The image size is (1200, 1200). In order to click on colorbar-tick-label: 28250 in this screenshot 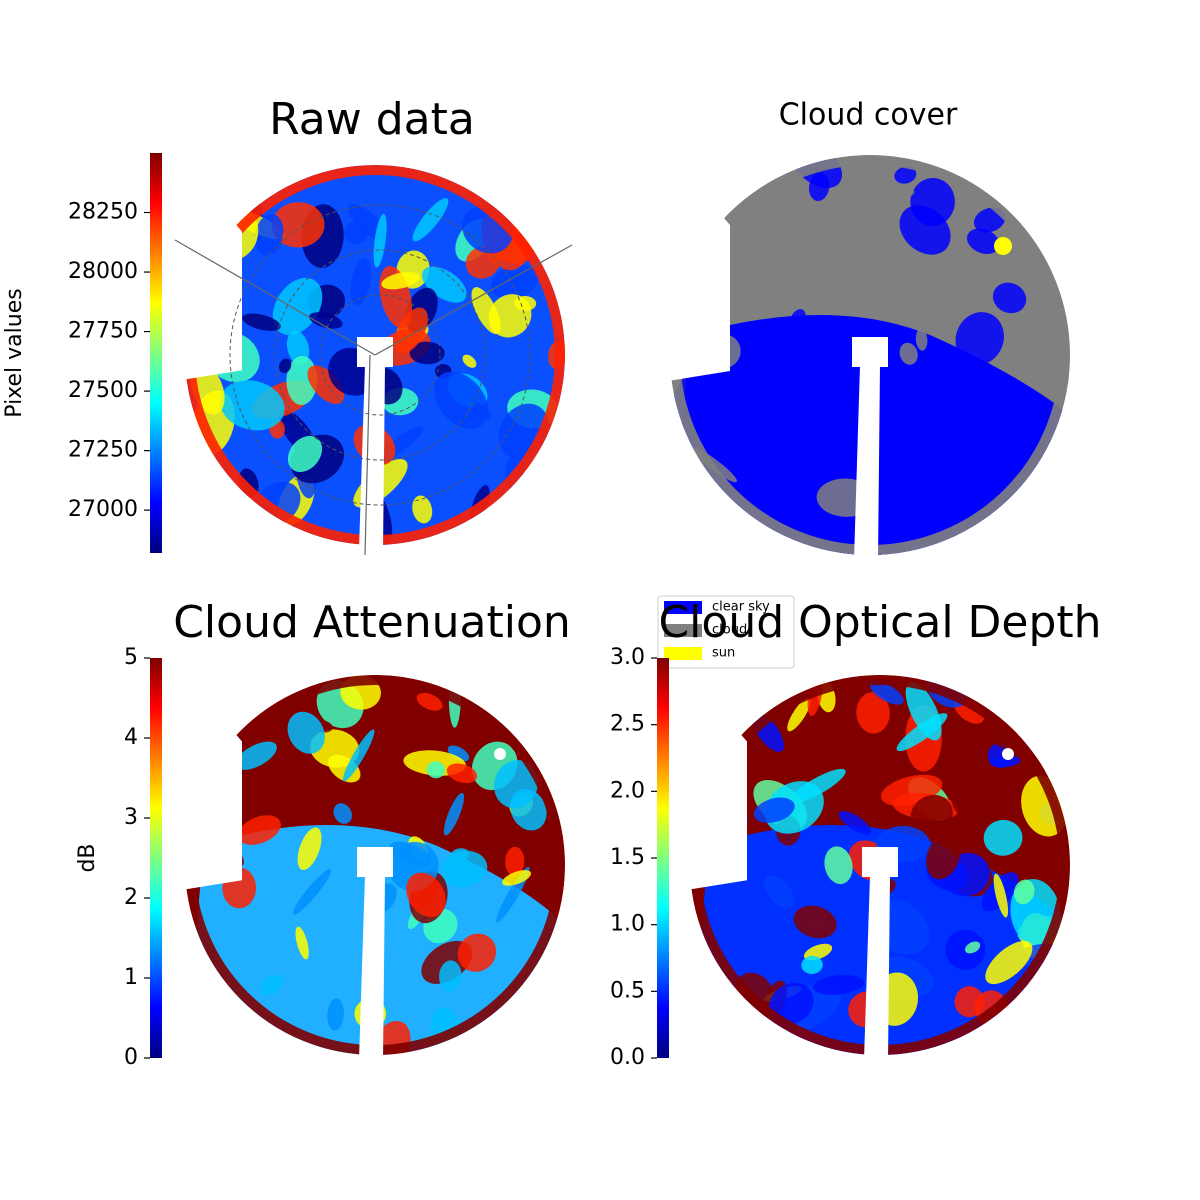, I will do `click(103, 212)`.